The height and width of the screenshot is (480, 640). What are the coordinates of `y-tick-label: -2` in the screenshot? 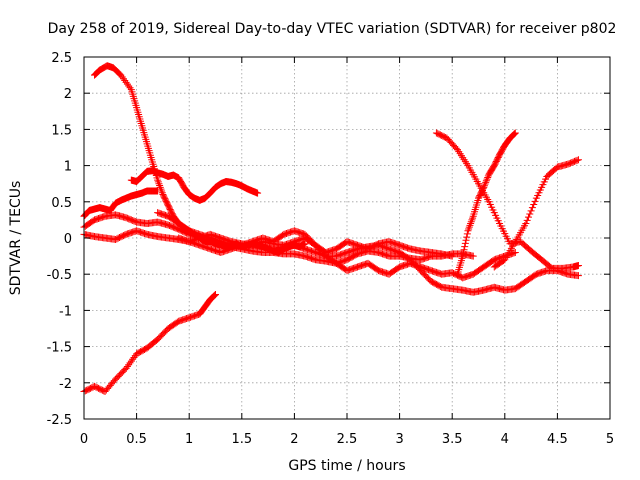 It's located at (65, 384).